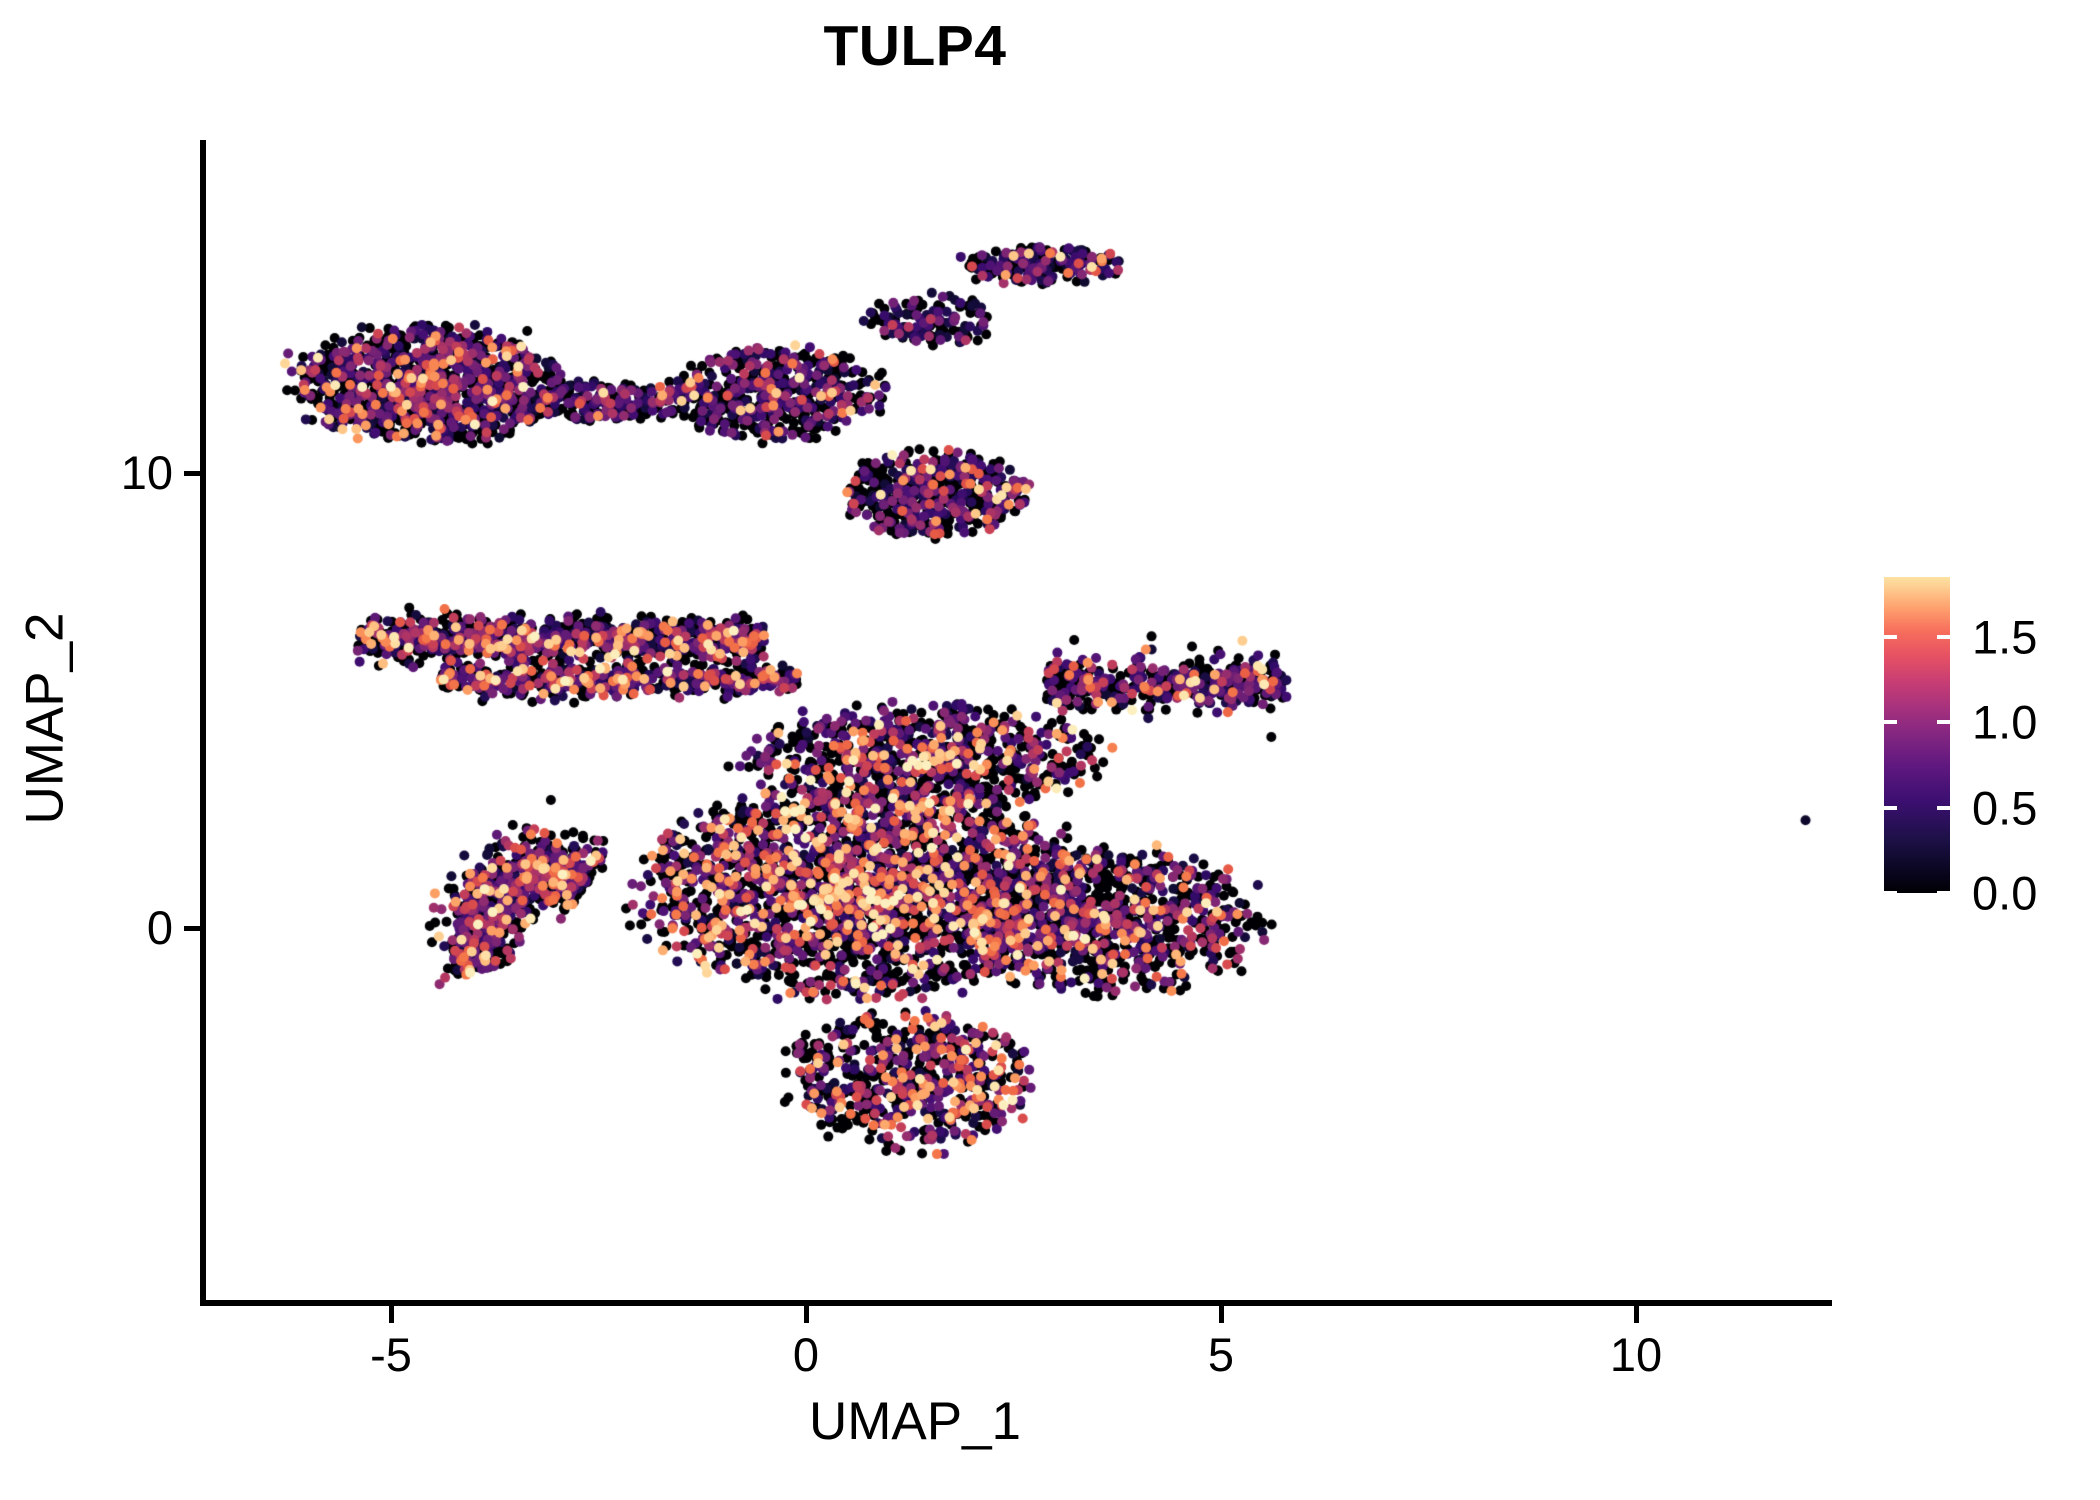  Describe the element at coordinates (1016, 1303) in the screenshot. I see `x-axis-line` at that location.